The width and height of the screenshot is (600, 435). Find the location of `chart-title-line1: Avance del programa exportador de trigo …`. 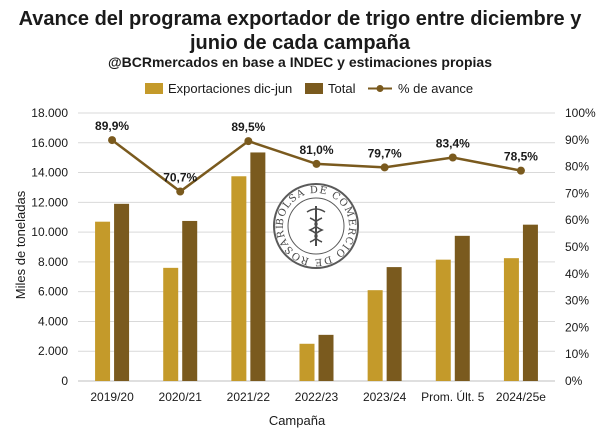

chart-title-line1: Avance del programa exportador de trigo … is located at coordinates (301, 19).